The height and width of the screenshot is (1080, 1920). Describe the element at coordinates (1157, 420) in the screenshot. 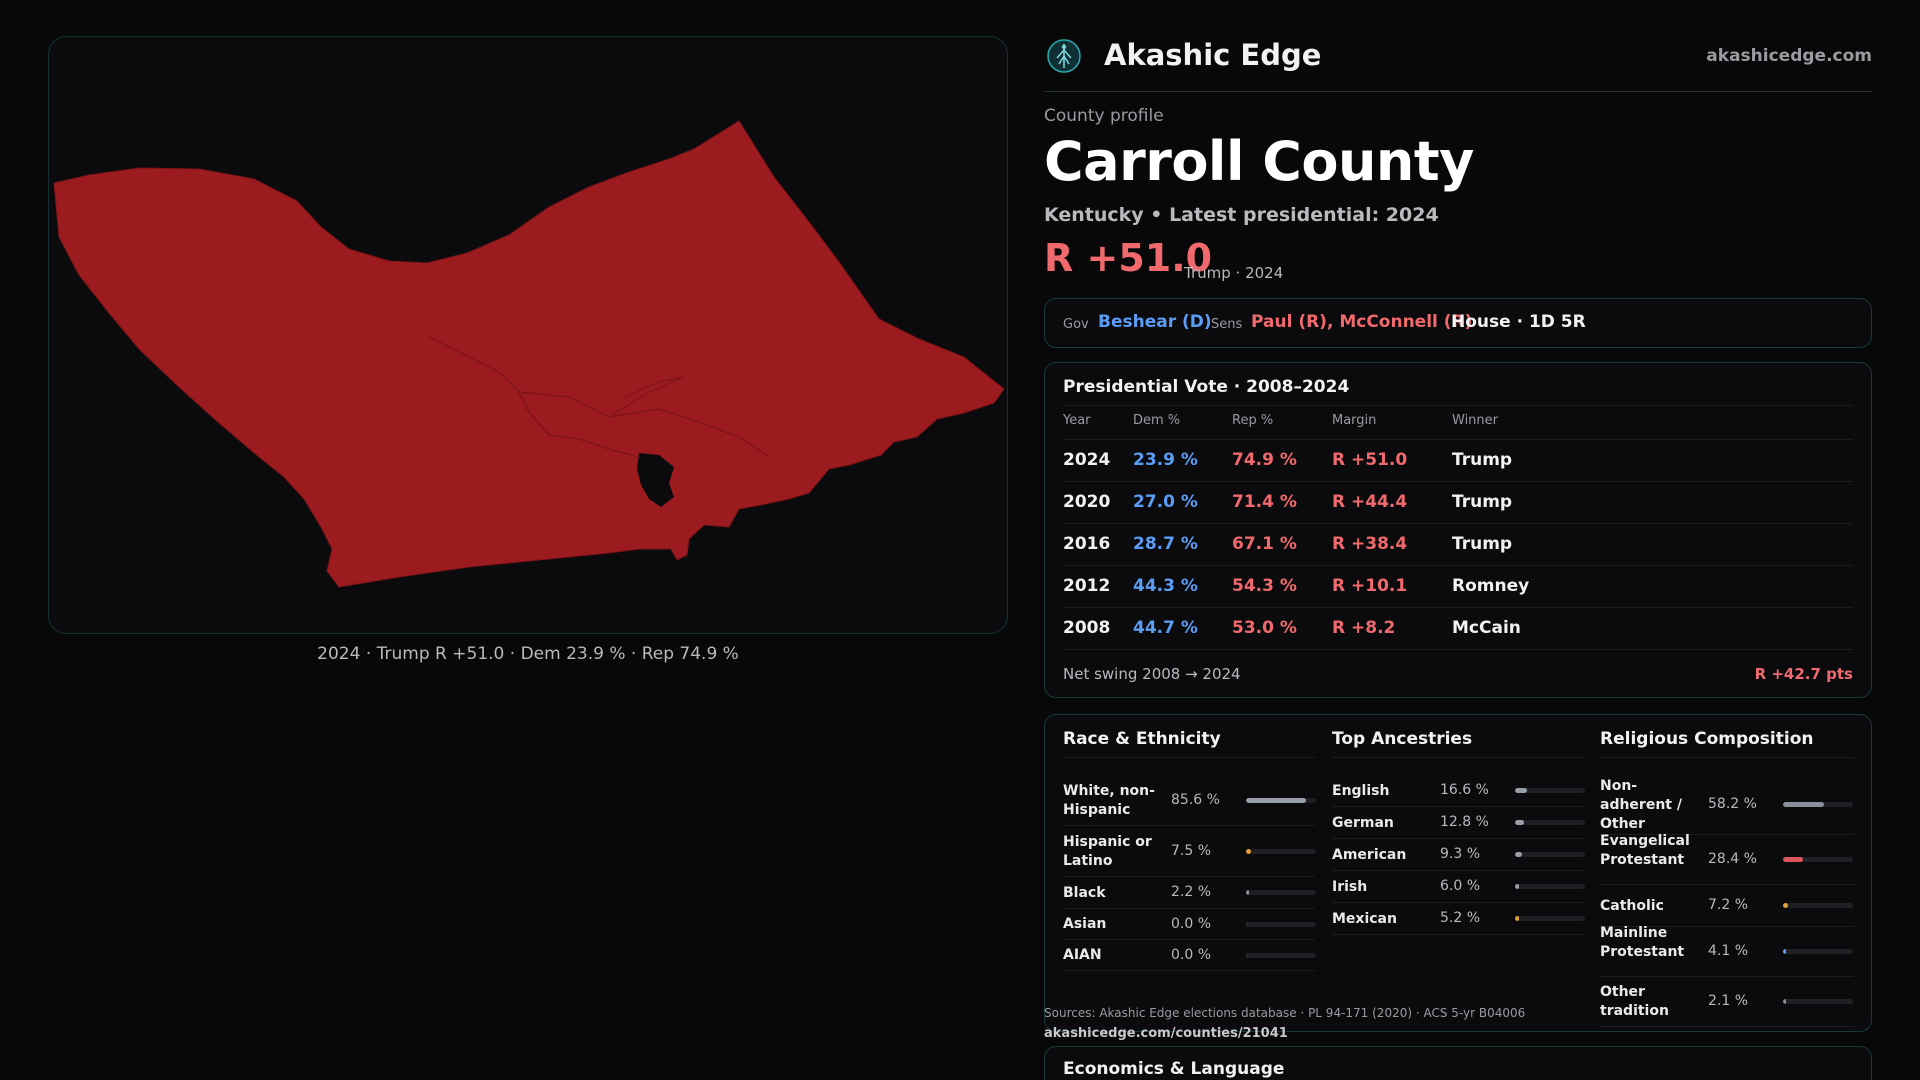

I see `col-header-dem: Dem %` at that location.